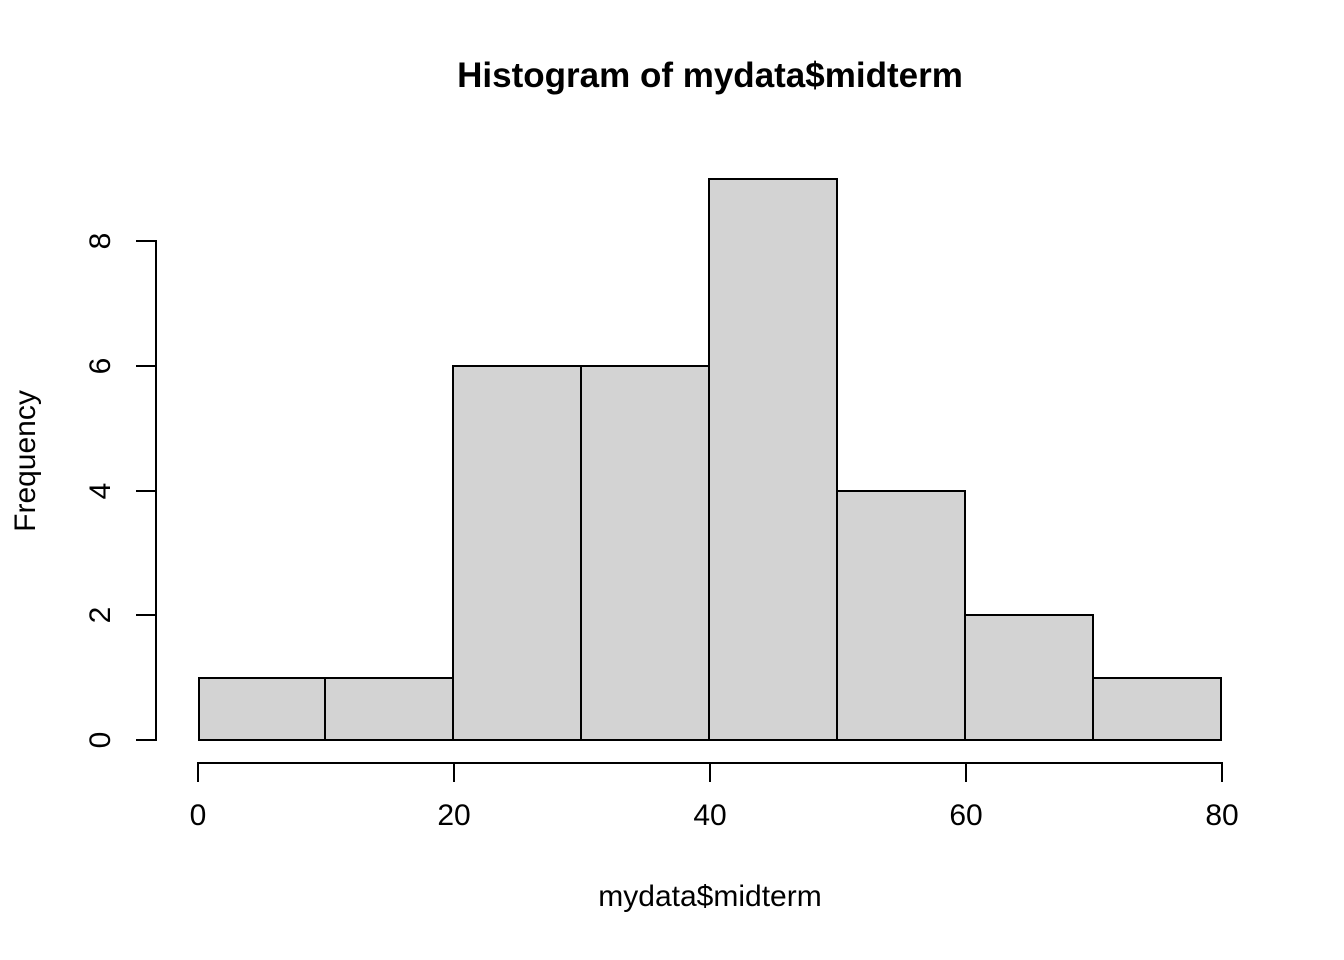  What do you see at coordinates (1222, 815) in the screenshot?
I see `x-tick-label: 80` at bounding box center [1222, 815].